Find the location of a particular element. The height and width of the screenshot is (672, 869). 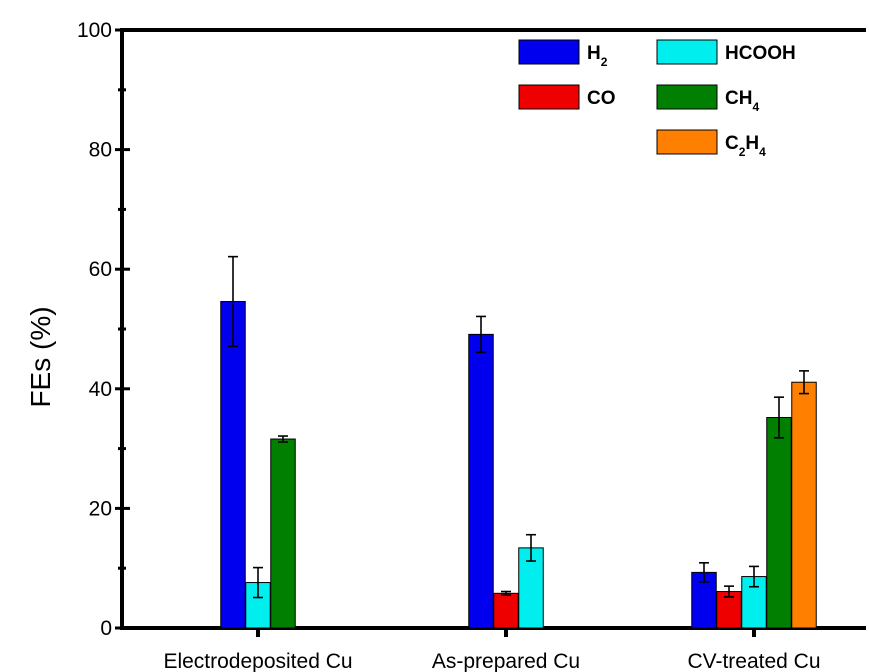

x-tick-label: Electrodeposited Cu is located at coordinates (257, 661).